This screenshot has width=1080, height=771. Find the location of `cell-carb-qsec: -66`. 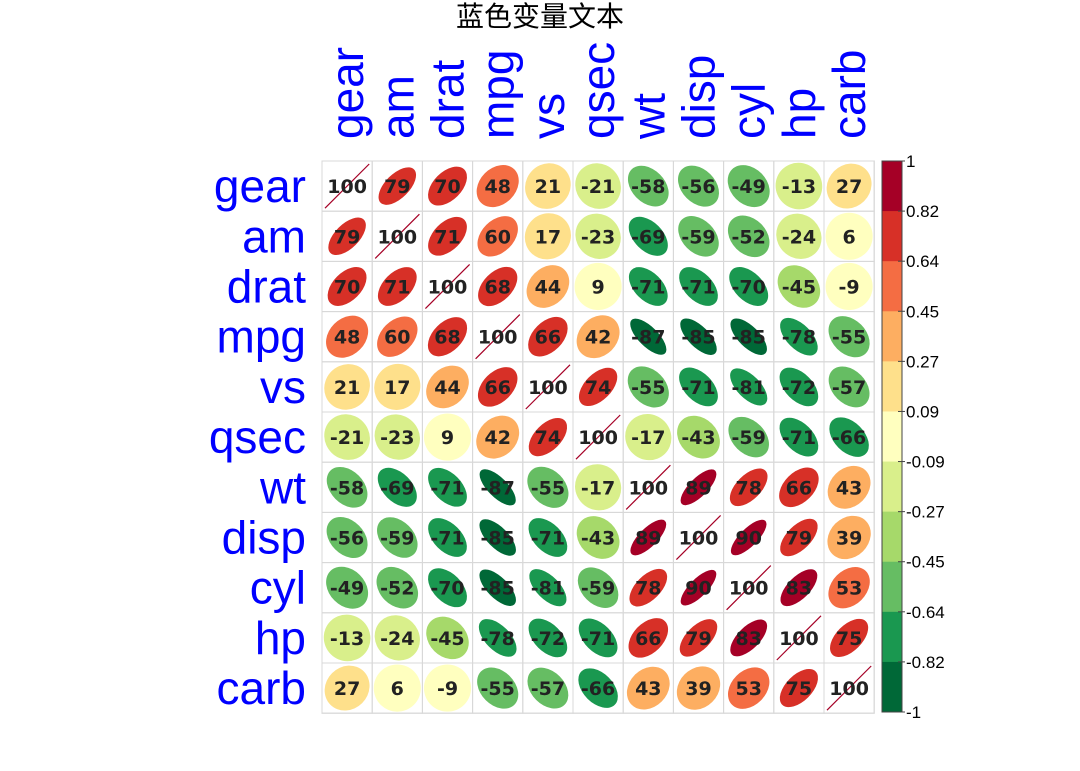

cell-carb-qsec: -66 is located at coordinates (598, 688).